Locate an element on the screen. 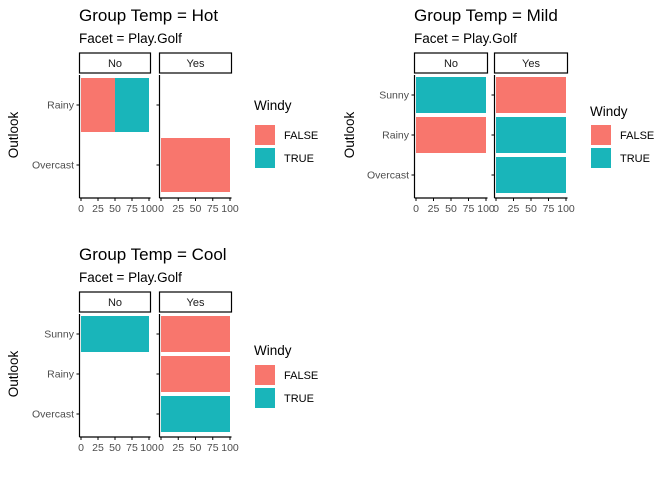 The height and width of the screenshot is (480, 672). chart-title: Group Temp = Hot is located at coordinates (148, 15).